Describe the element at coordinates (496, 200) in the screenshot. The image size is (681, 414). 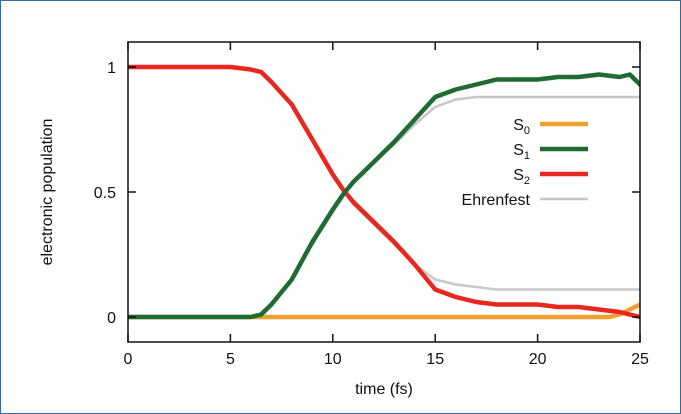
I see `legend-label: Ehrenfest` at that location.